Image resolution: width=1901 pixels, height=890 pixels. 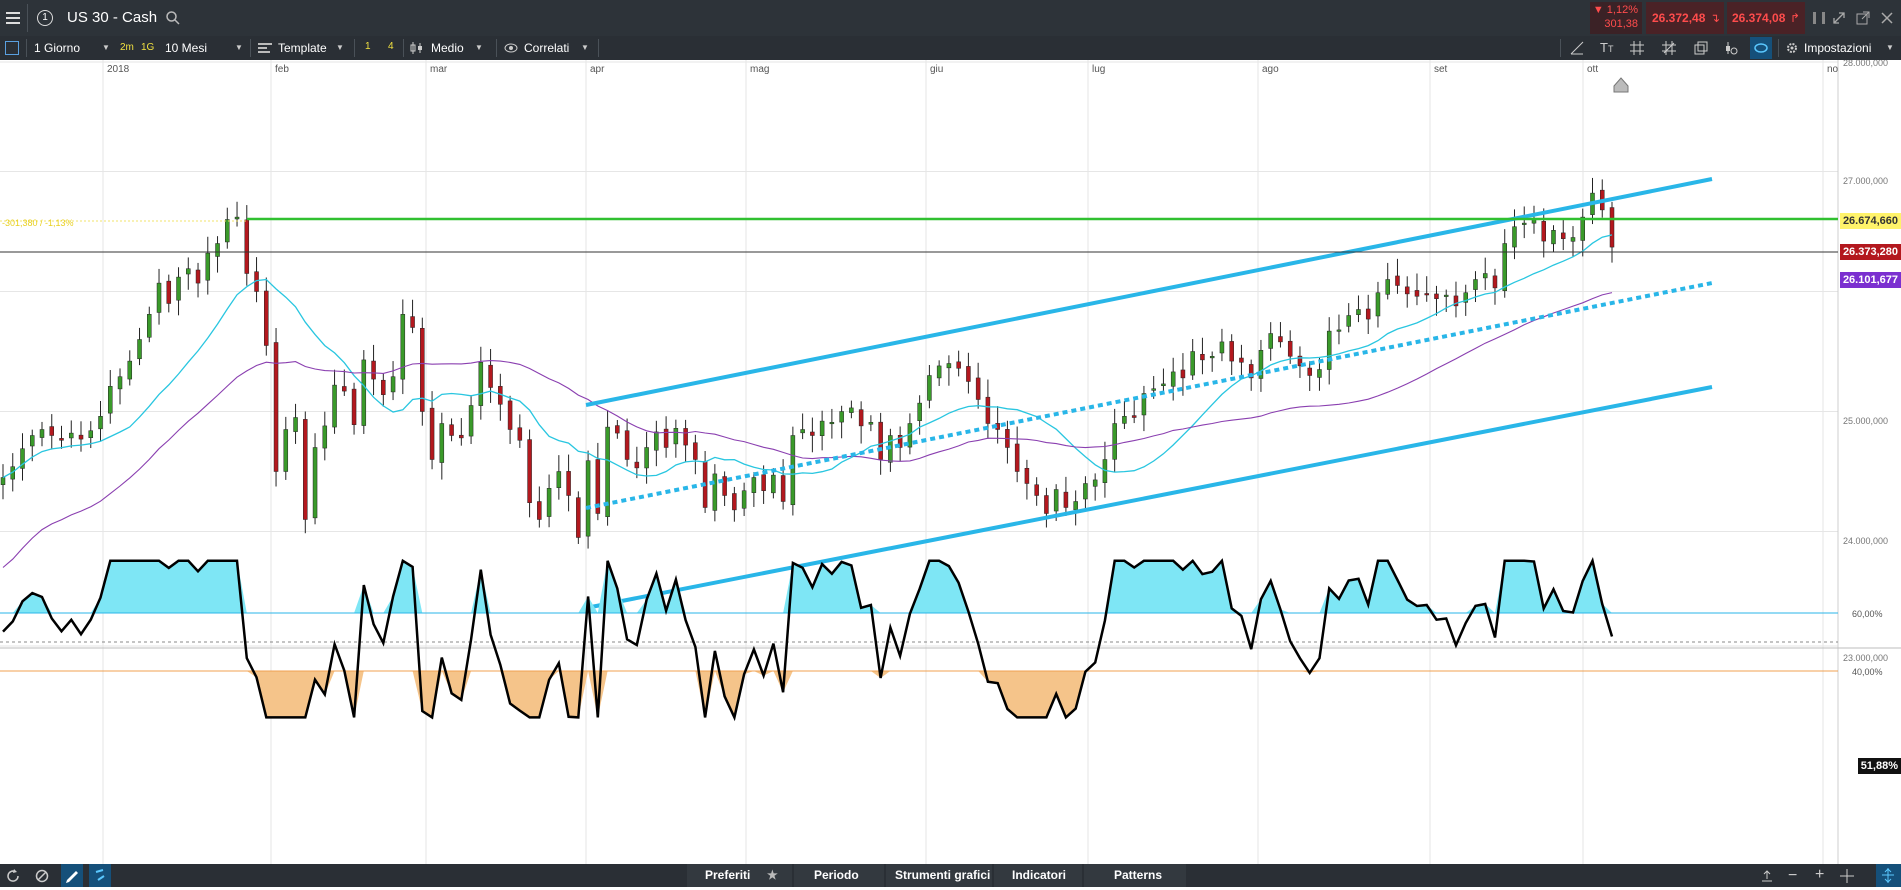 I want to click on zoom-in-icon: +, so click(x=1820, y=874).